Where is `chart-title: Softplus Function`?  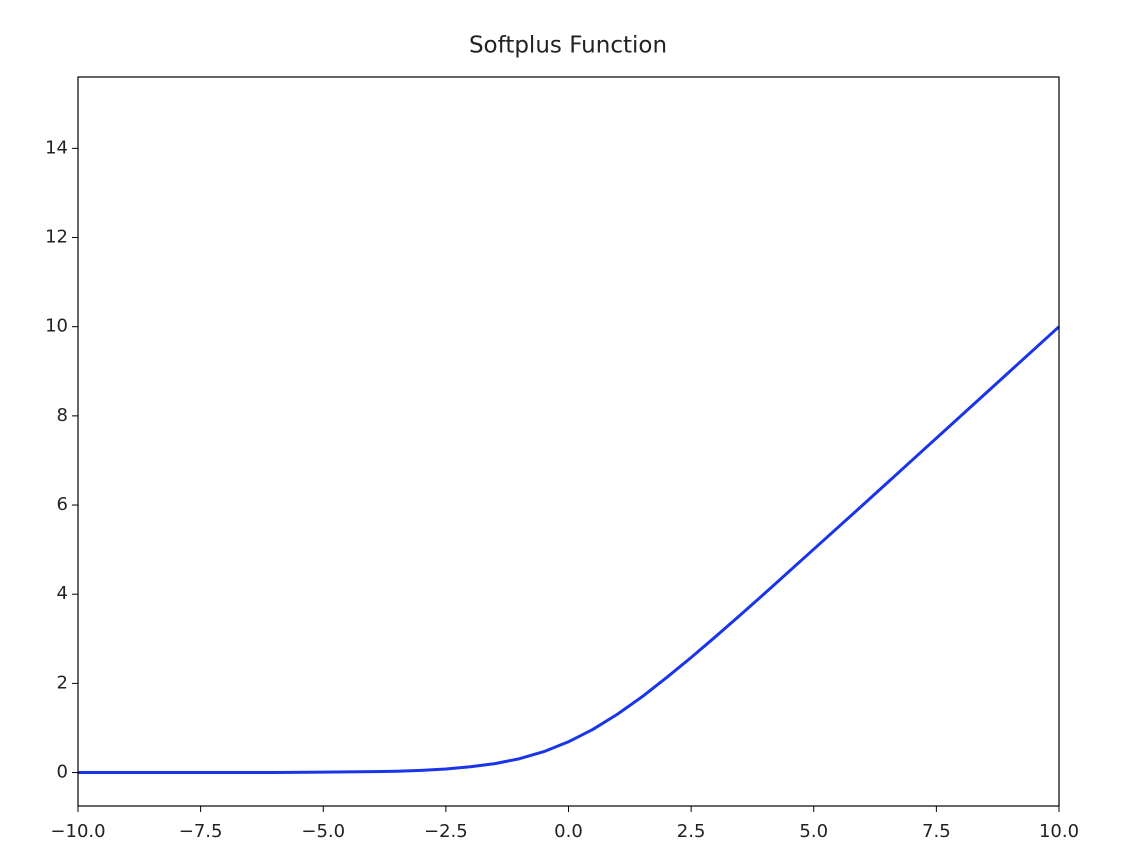
chart-title: Softplus Function is located at coordinates (568, 46).